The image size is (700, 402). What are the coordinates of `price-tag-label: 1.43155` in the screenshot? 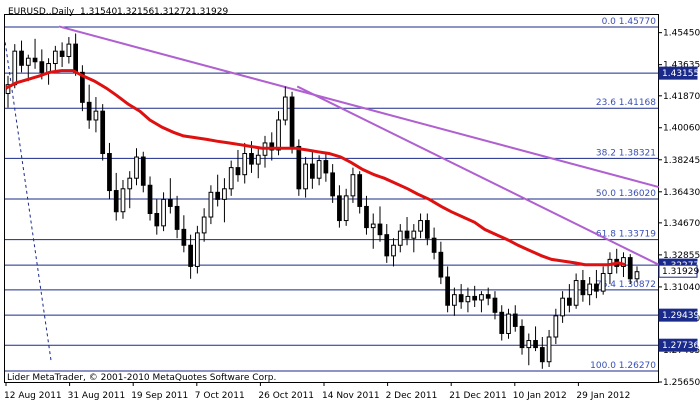 It's located at (680, 74).